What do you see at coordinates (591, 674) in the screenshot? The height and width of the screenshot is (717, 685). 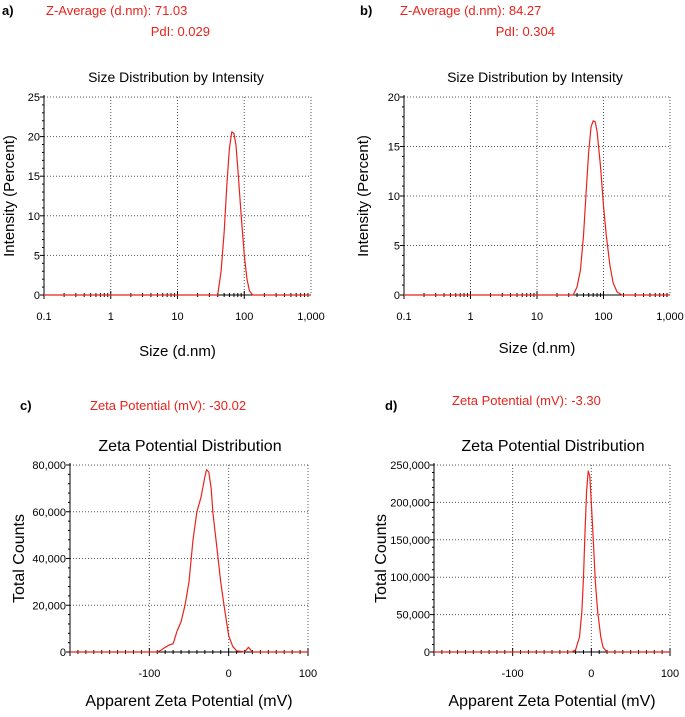 I see `chart-d-x-tick-label: 0` at bounding box center [591, 674].